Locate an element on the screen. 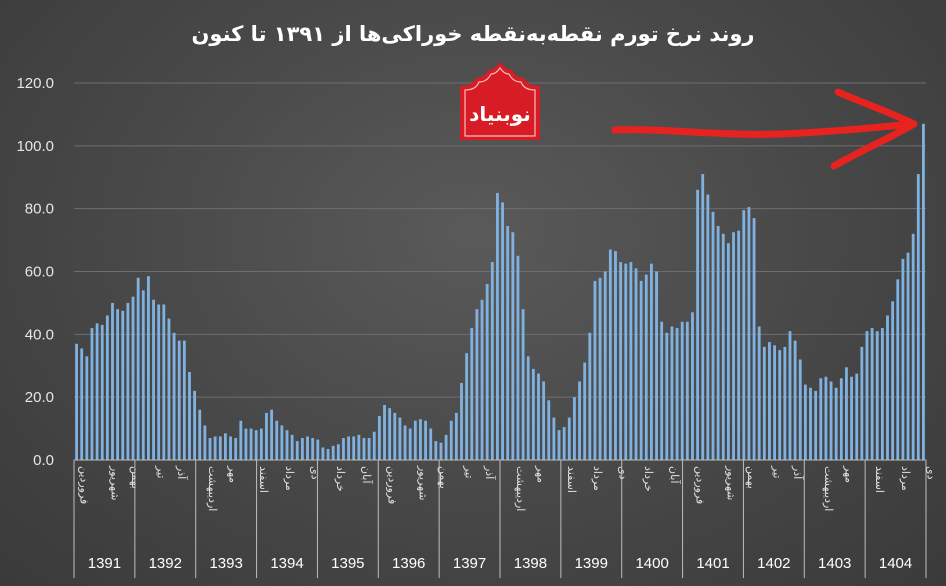 This screenshot has height=586, width=946. year-label: 1395 is located at coordinates (347, 563).